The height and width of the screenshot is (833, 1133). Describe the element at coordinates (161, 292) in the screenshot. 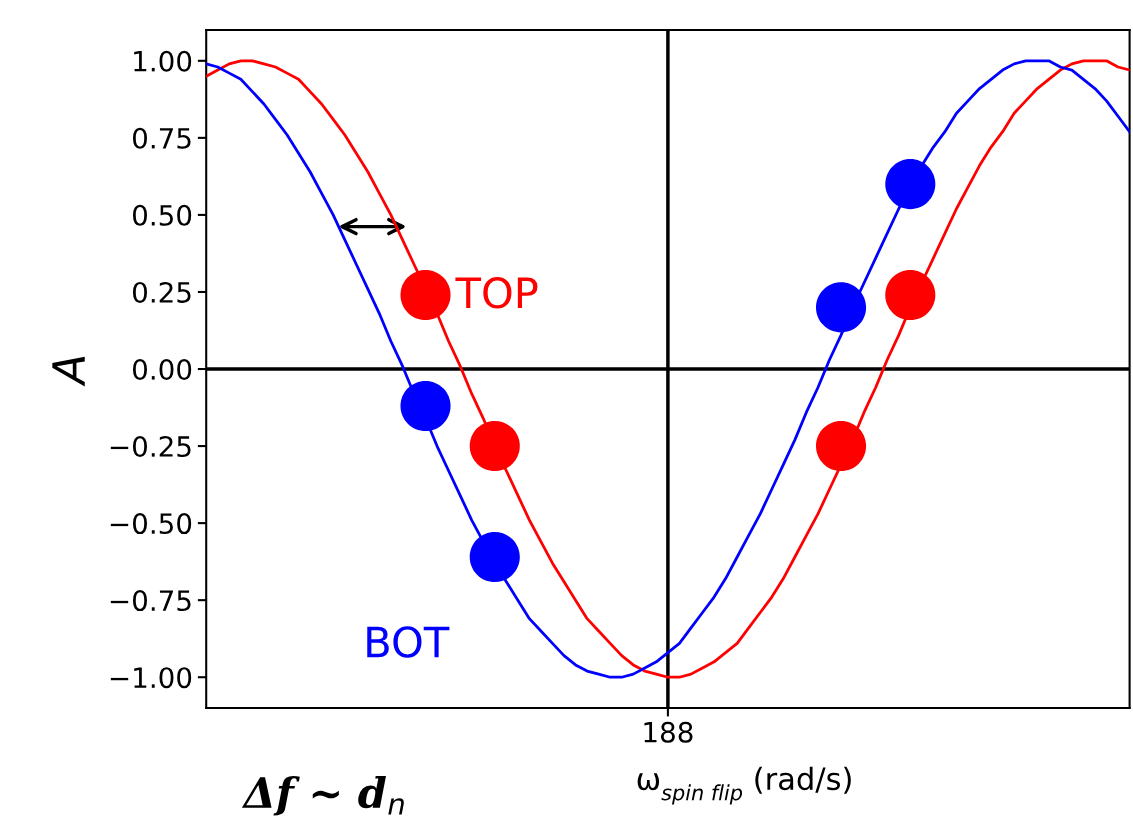

I see `y-tick-label: 0.25` at that location.